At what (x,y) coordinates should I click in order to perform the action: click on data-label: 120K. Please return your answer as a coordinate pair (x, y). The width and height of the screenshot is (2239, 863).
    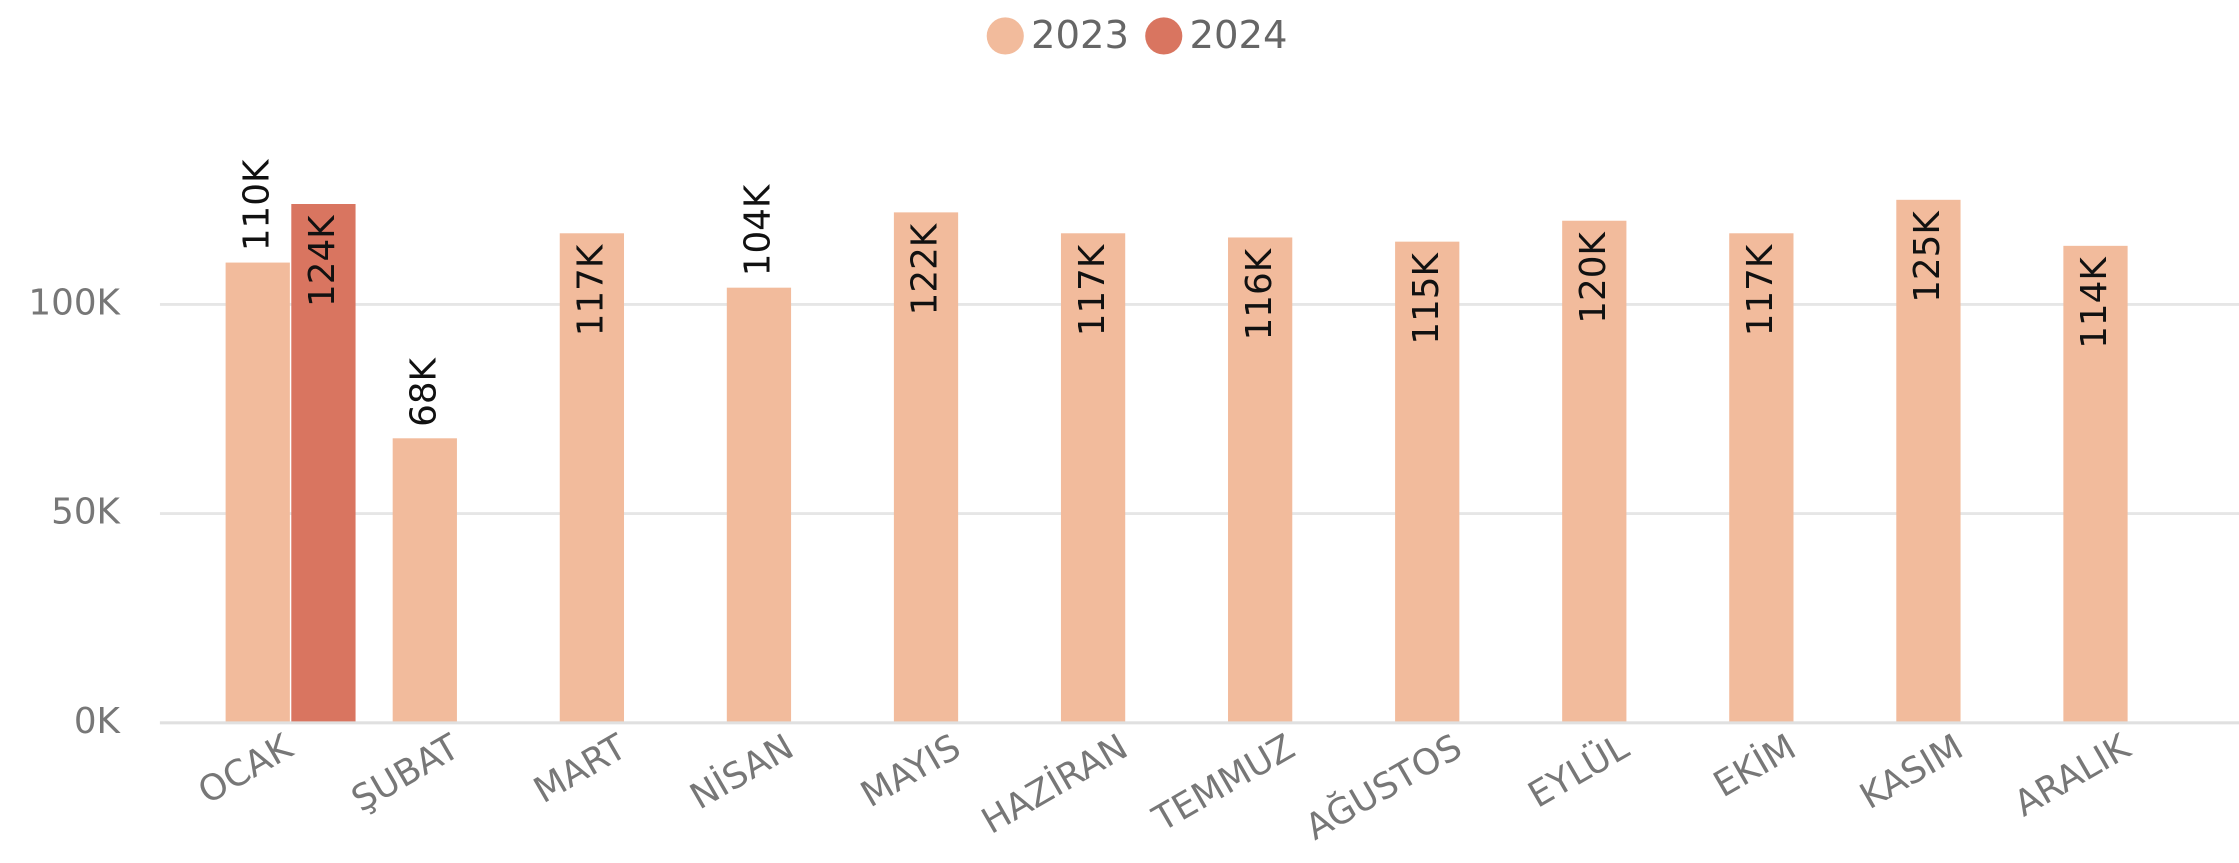
    Looking at the image, I should click on (1593, 277).